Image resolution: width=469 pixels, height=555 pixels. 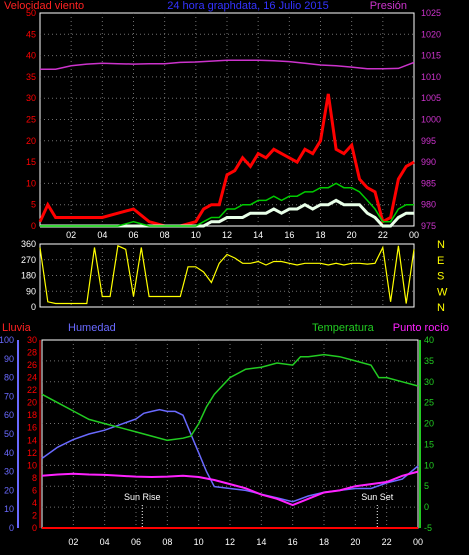 What do you see at coordinates (199, 542) in the screenshot?
I see `thd-x-tick-10: 10` at bounding box center [199, 542].